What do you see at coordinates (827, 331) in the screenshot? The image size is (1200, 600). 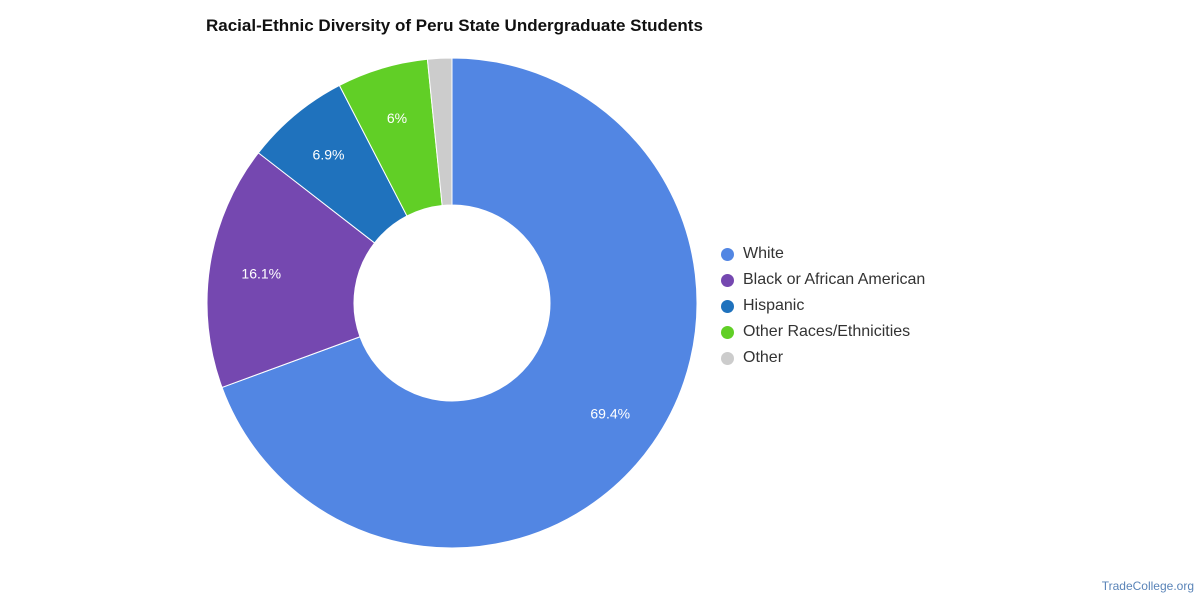 I see `legend-label: Other Races/Ethnicities` at bounding box center [827, 331].